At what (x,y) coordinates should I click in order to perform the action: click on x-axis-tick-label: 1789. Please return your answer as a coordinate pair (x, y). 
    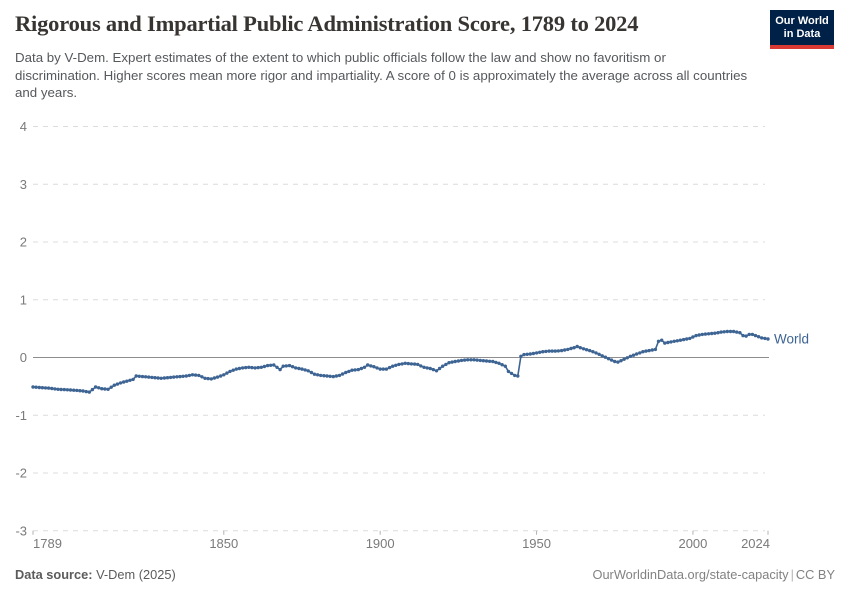
    Looking at the image, I should click on (47, 543).